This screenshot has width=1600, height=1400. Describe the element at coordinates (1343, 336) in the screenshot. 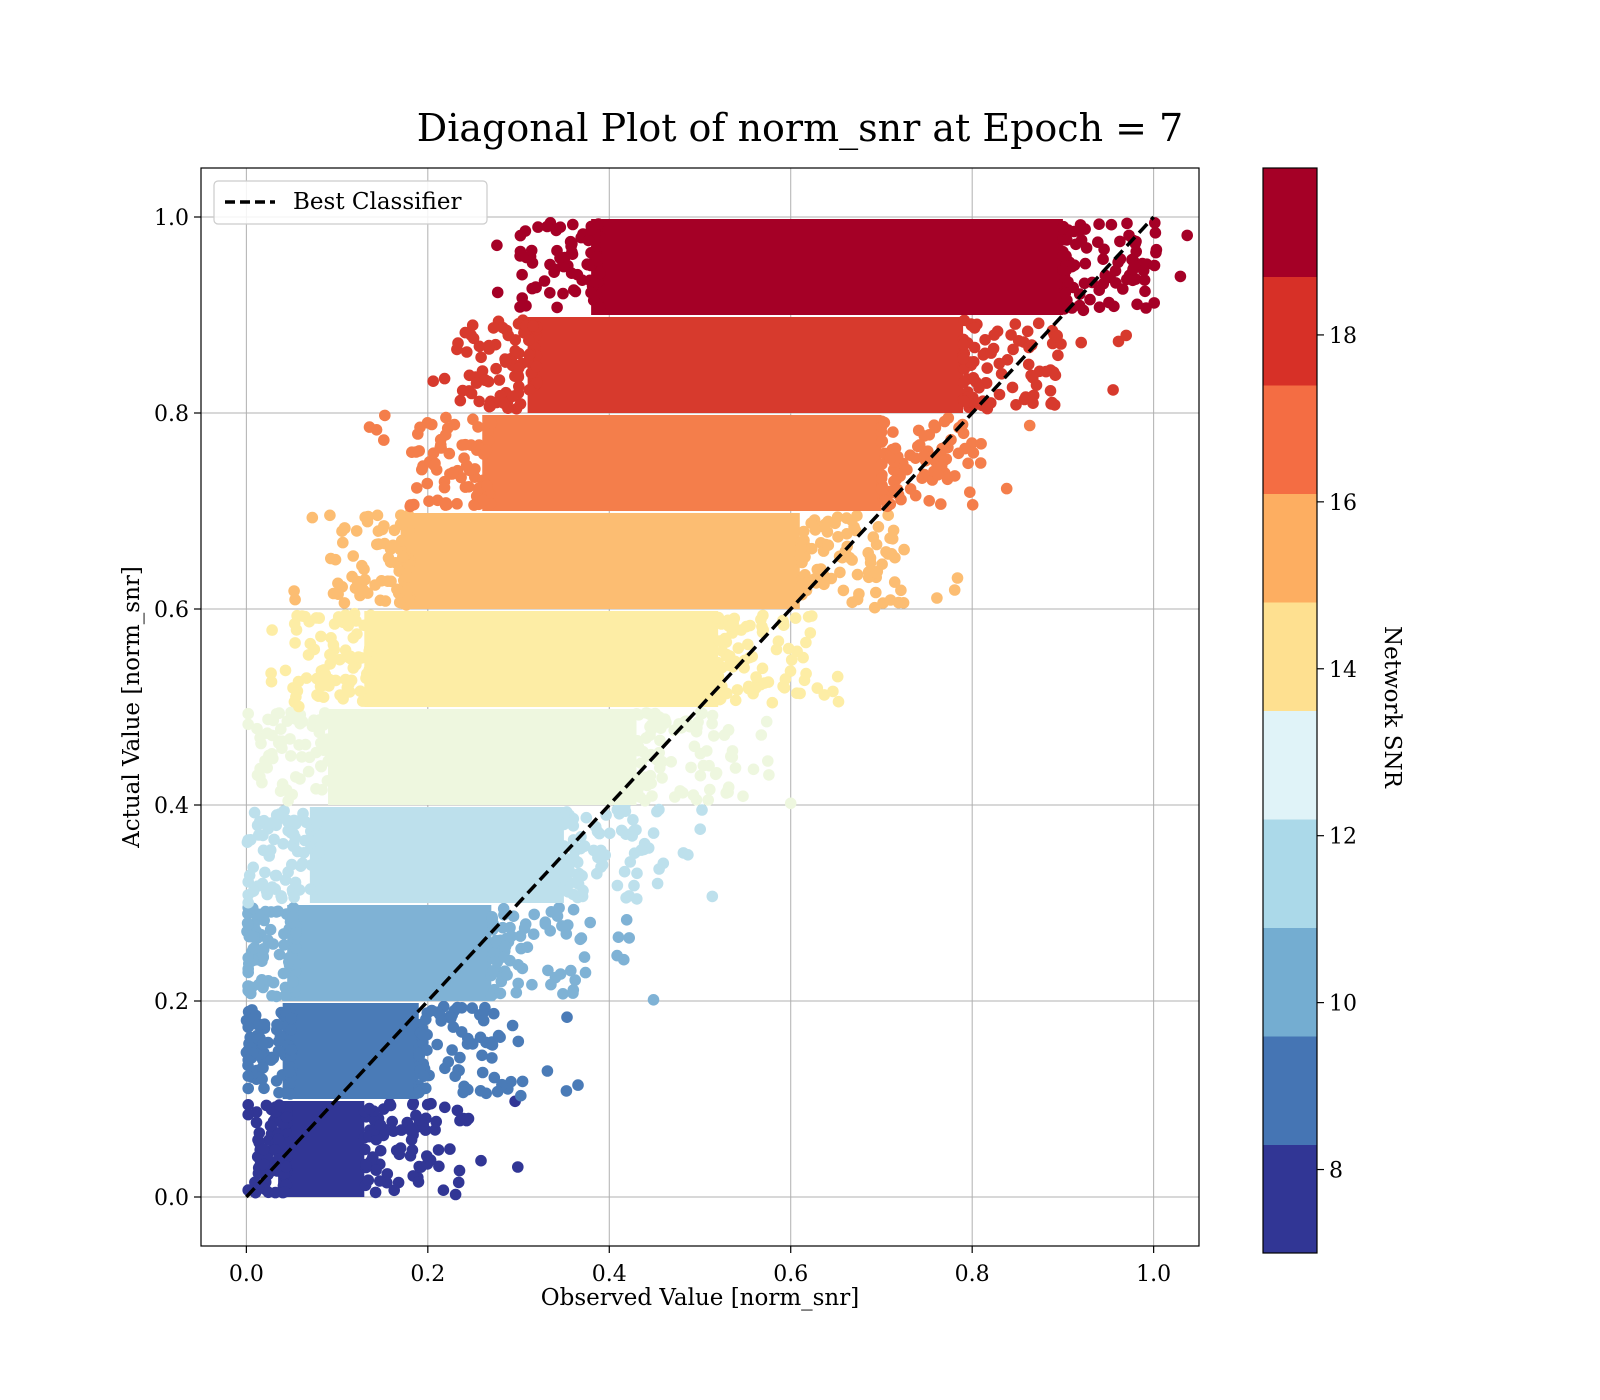

I see `colorbar-tick-label: 18` at that location.